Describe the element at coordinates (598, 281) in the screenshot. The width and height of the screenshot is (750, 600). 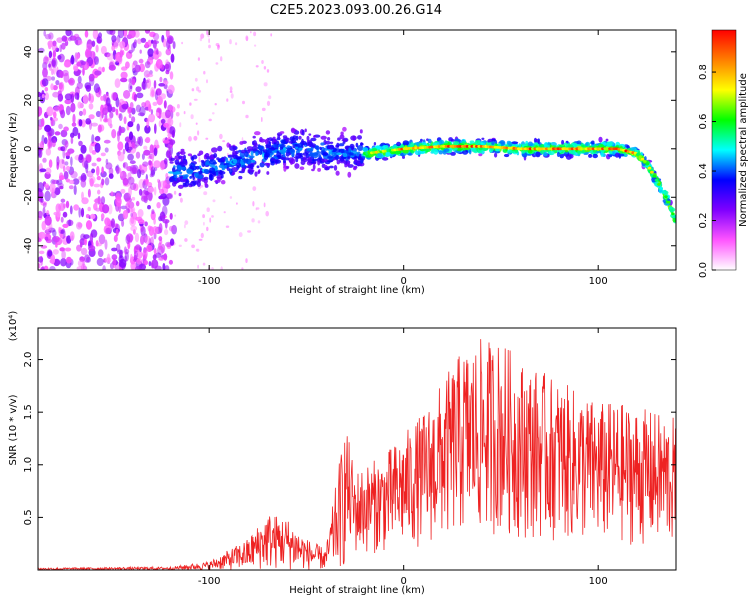
I see `spectrogram-x-tick-label: 100` at that location.